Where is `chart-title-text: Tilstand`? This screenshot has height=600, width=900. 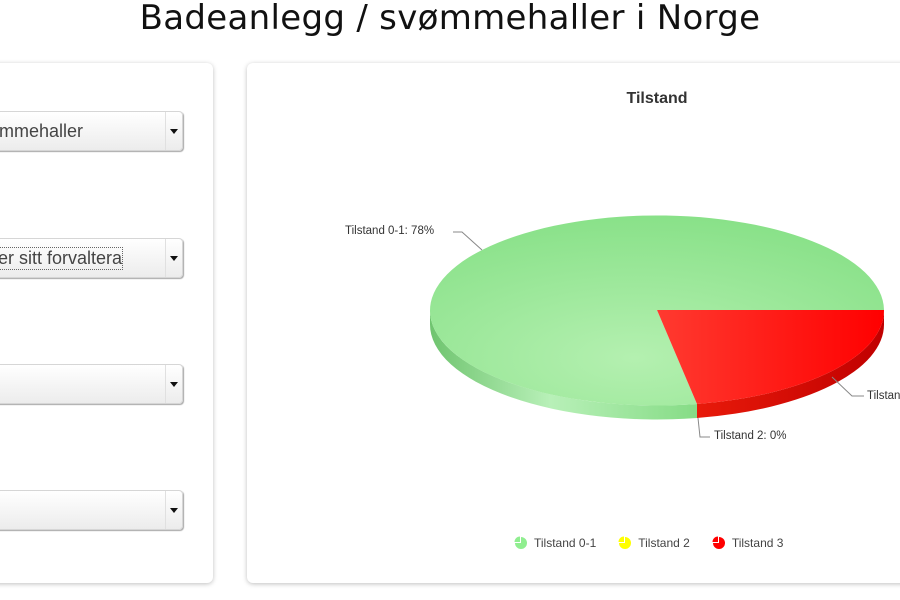
chart-title-text: Tilstand is located at coordinates (657, 98).